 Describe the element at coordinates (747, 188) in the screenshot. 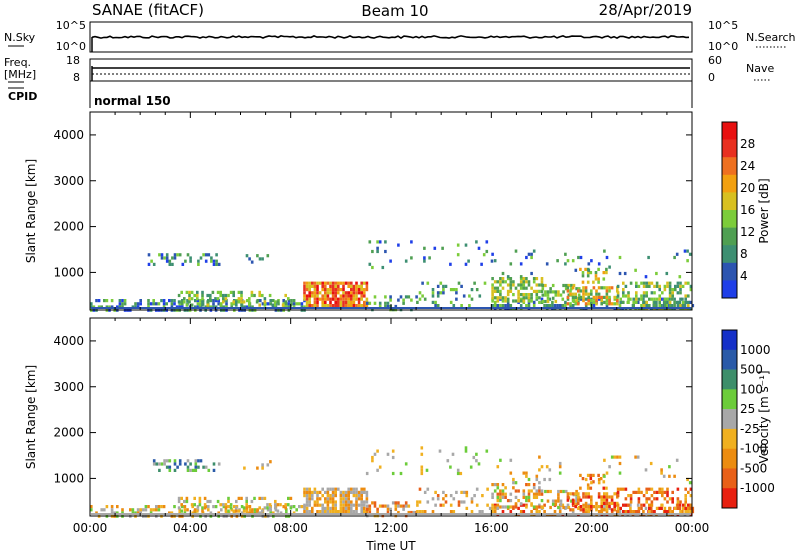

I see `colorbar-tick-label: 20` at that location.